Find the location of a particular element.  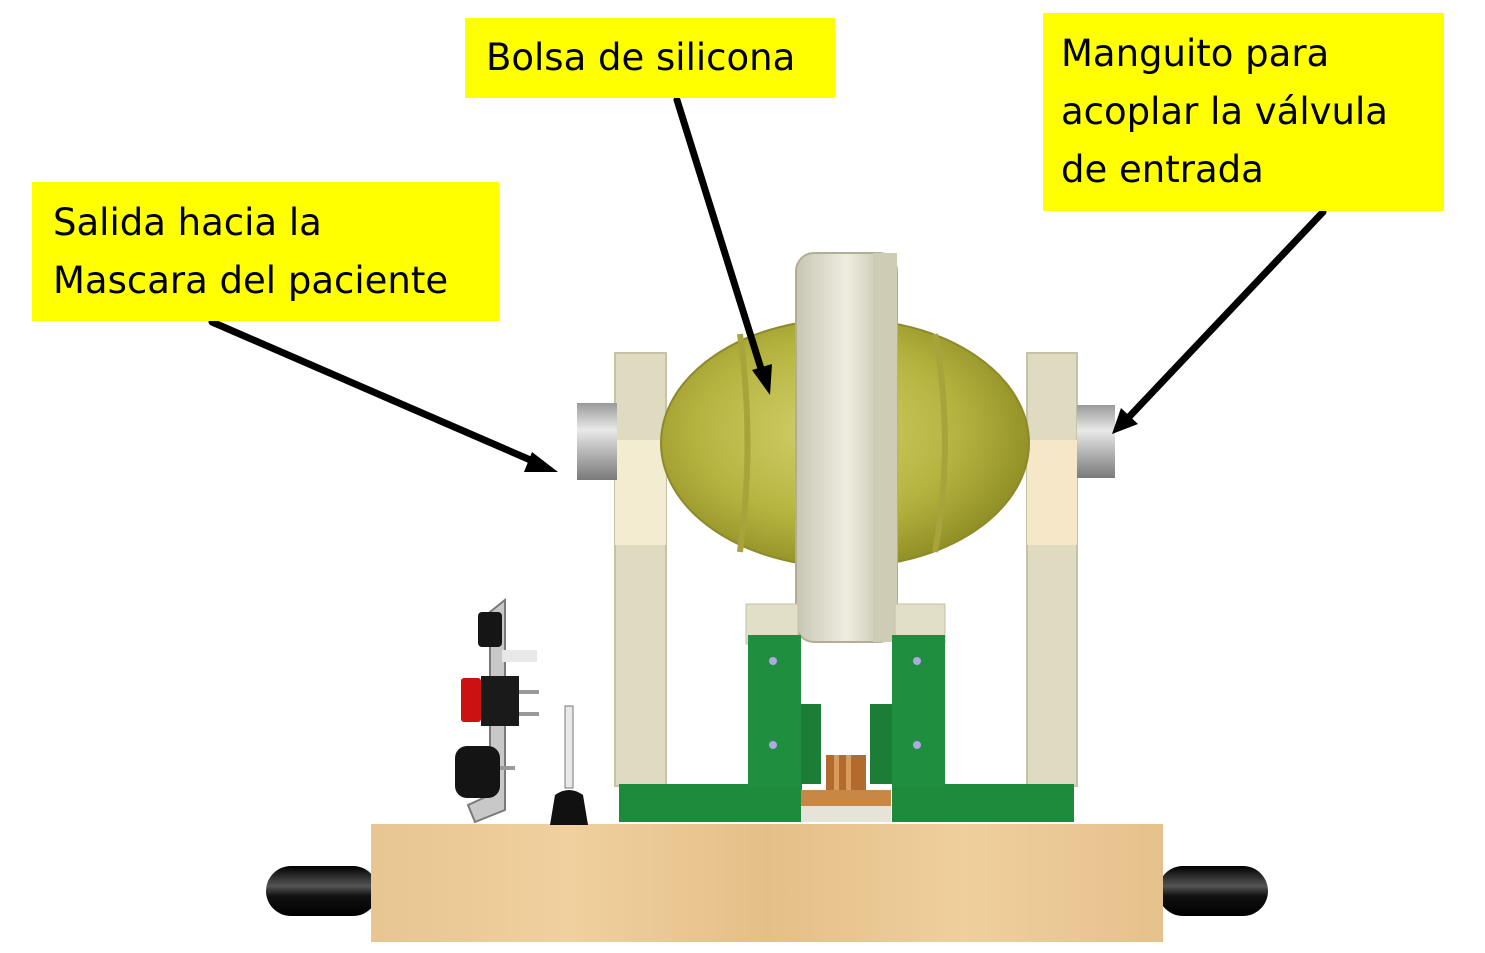

coupling-icon is located at coordinates (846, 441).